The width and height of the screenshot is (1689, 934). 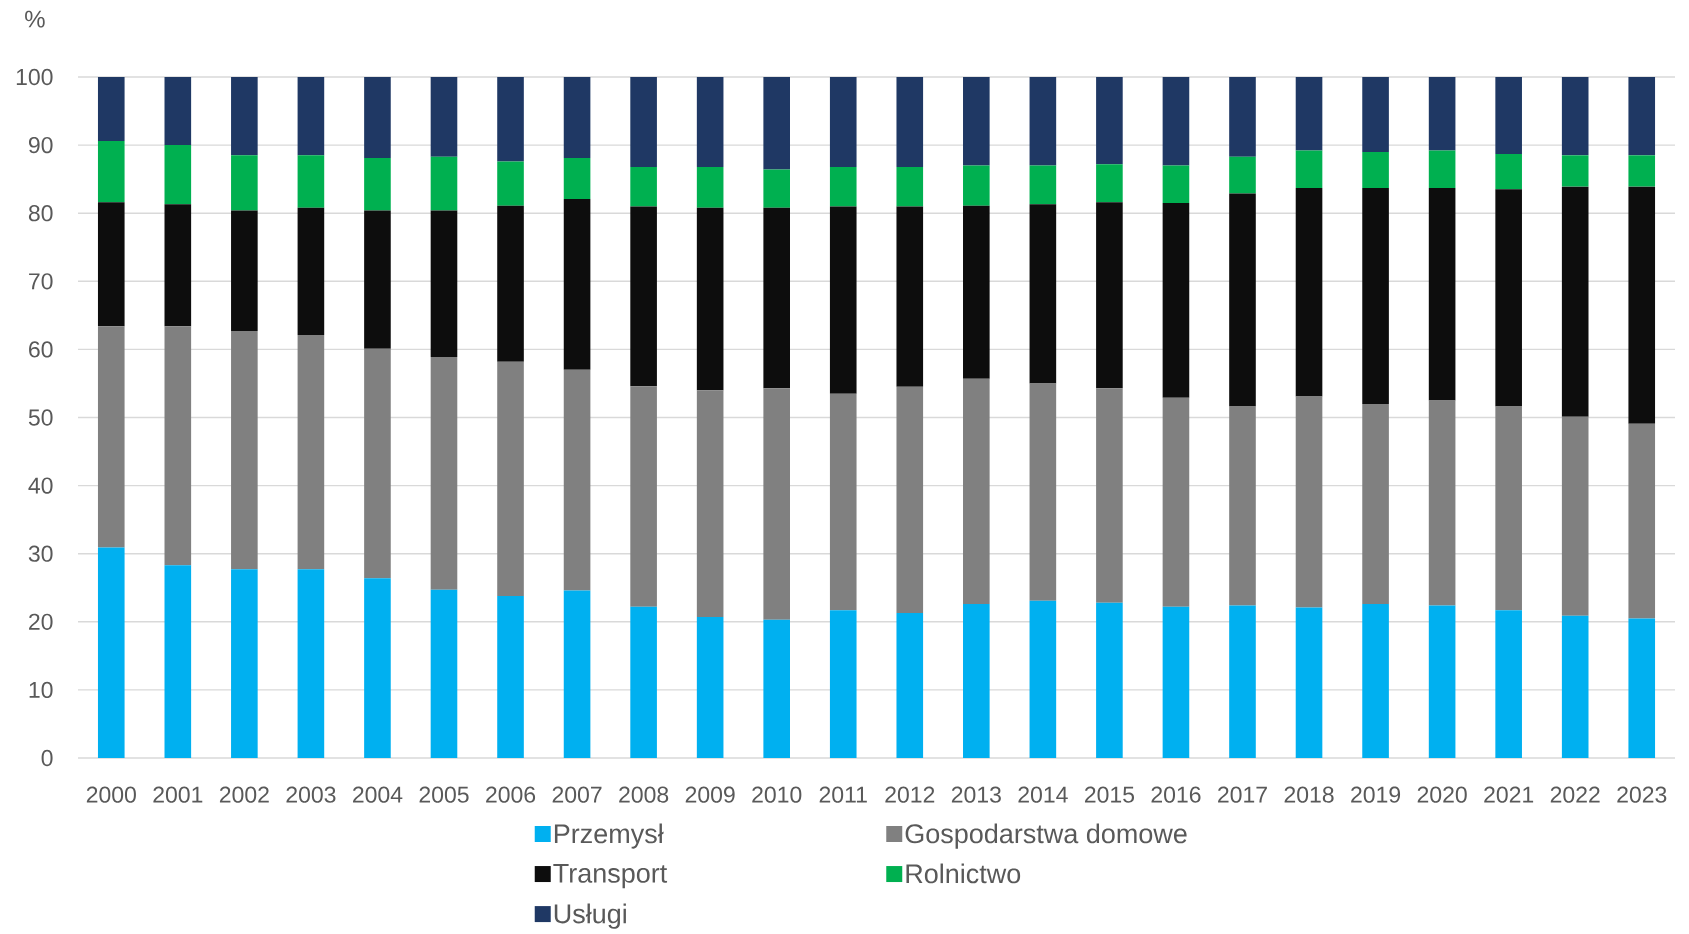 I want to click on legend-label: Gospodarstwa domowe, so click(x=1046, y=836).